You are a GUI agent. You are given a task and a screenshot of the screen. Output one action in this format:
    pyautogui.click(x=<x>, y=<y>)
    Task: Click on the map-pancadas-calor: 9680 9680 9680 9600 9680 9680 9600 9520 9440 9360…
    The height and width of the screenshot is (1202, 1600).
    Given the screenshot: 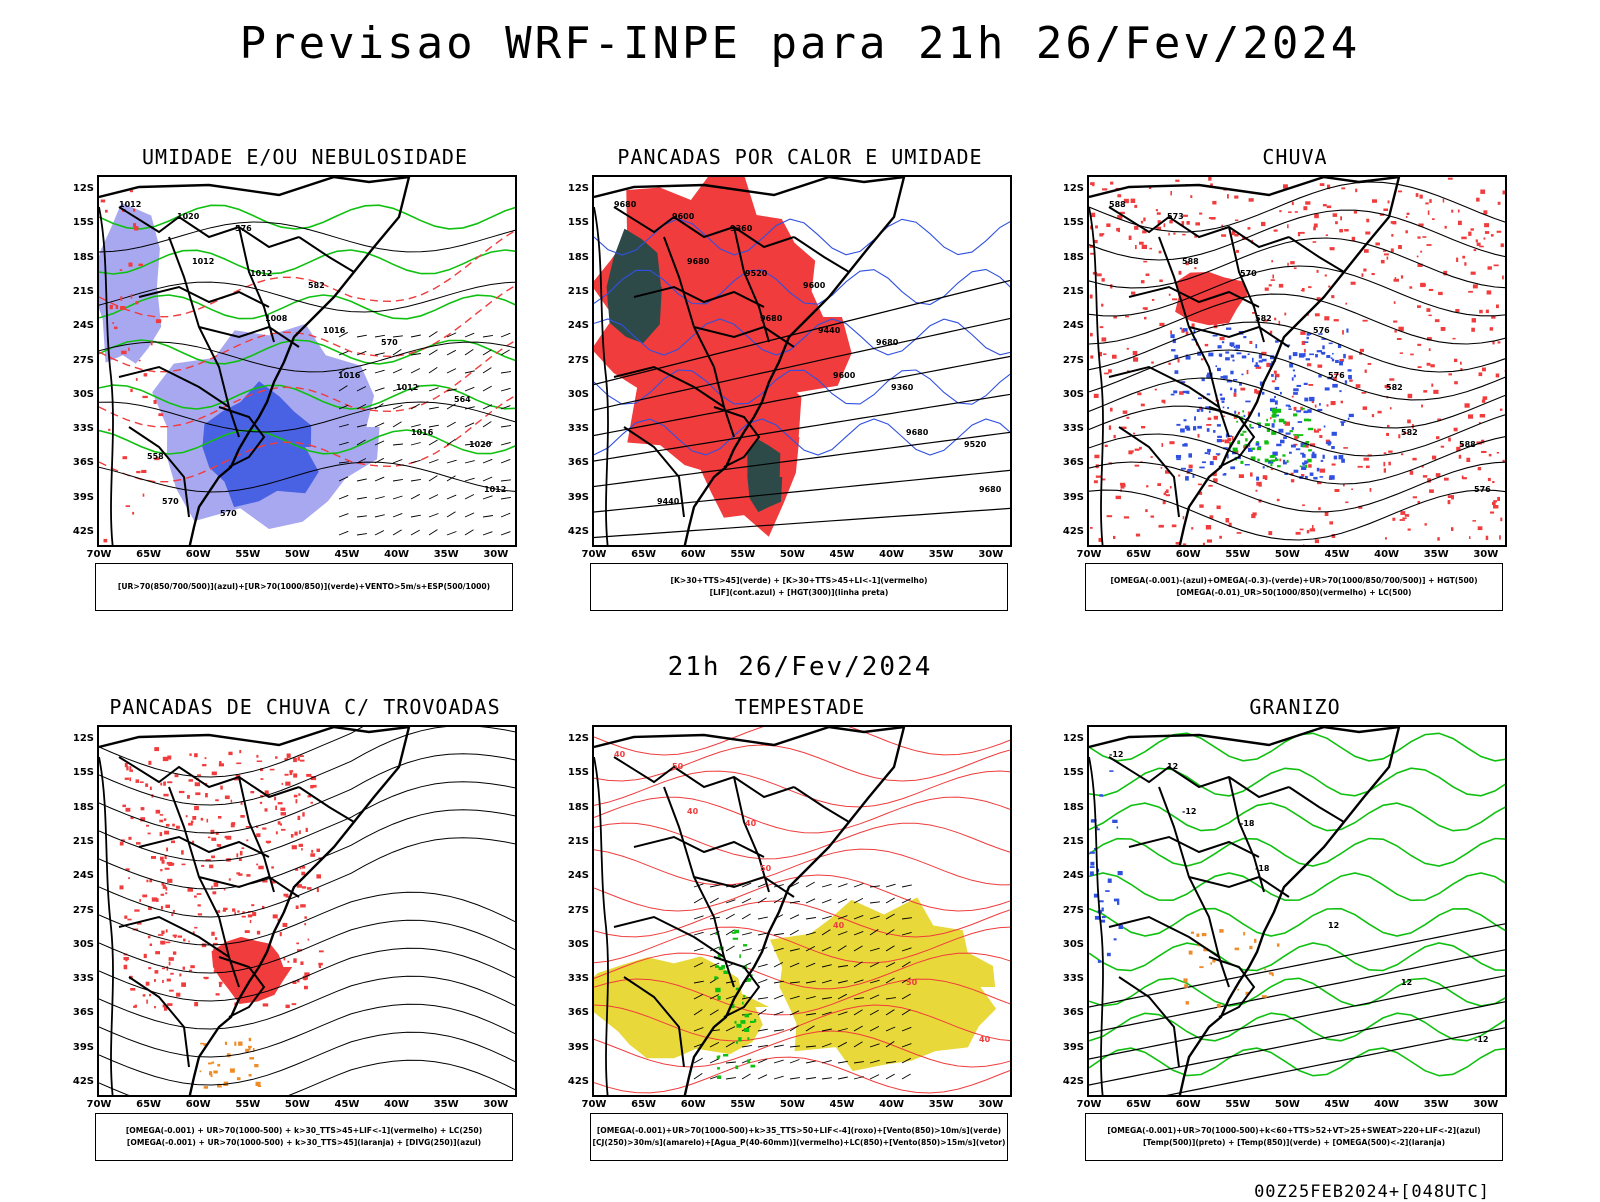 What is the action you would take?
    pyautogui.click(x=802, y=361)
    